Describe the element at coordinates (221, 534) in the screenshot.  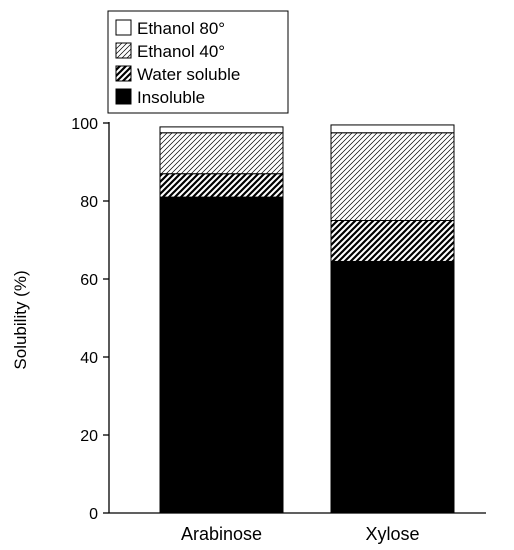
I see `x-tick-label: Arabinose` at that location.